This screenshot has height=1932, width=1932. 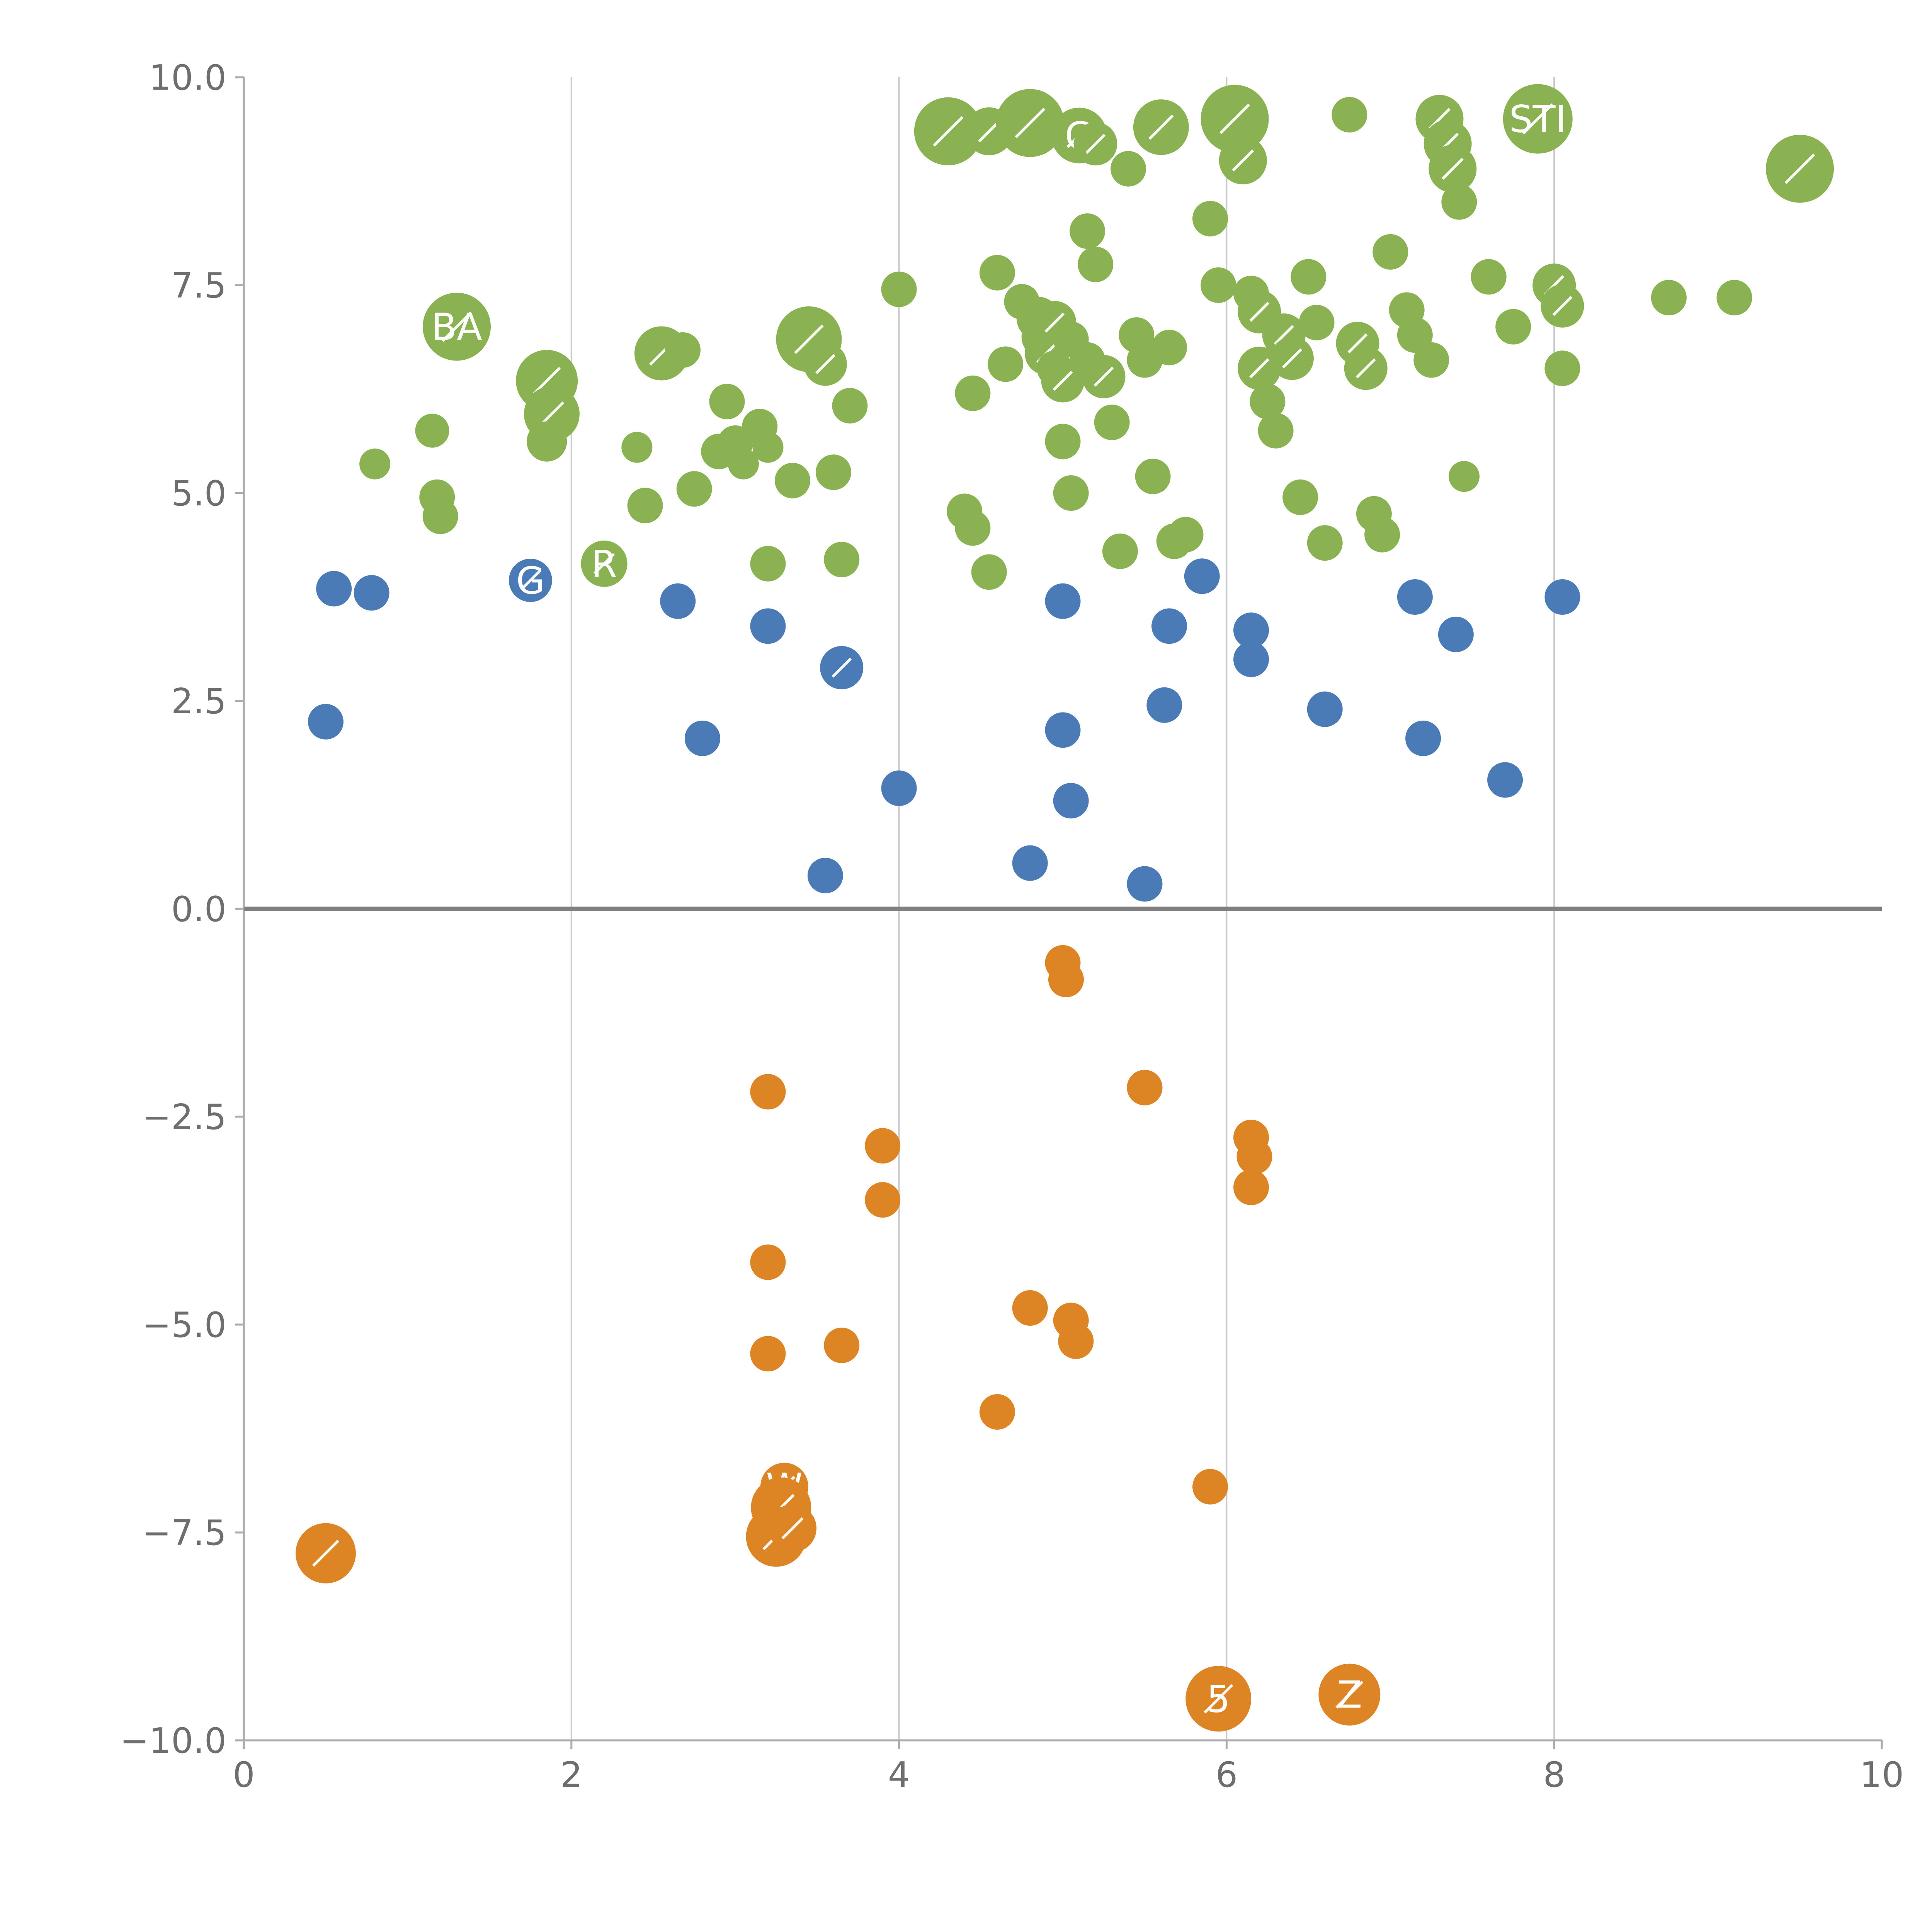 I want to click on y-tick-label: −2.5, so click(x=184, y=1118).